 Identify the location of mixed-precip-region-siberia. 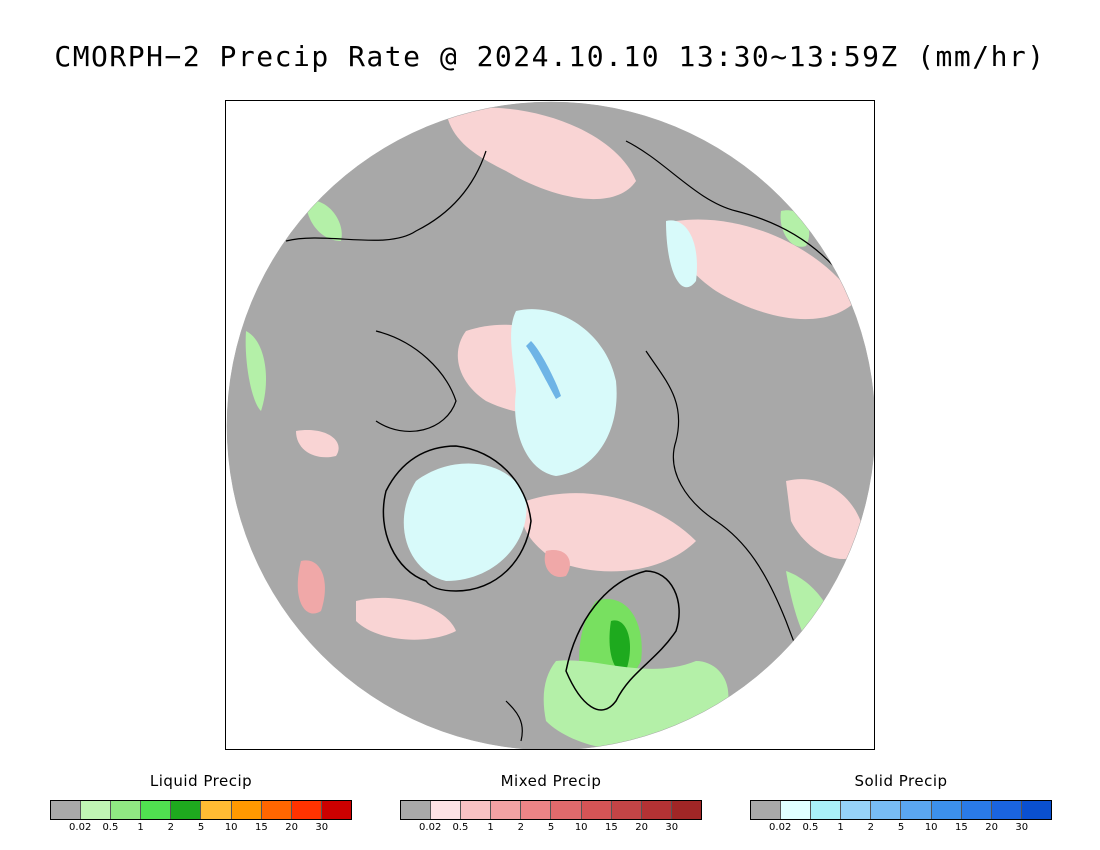
(764, 269).